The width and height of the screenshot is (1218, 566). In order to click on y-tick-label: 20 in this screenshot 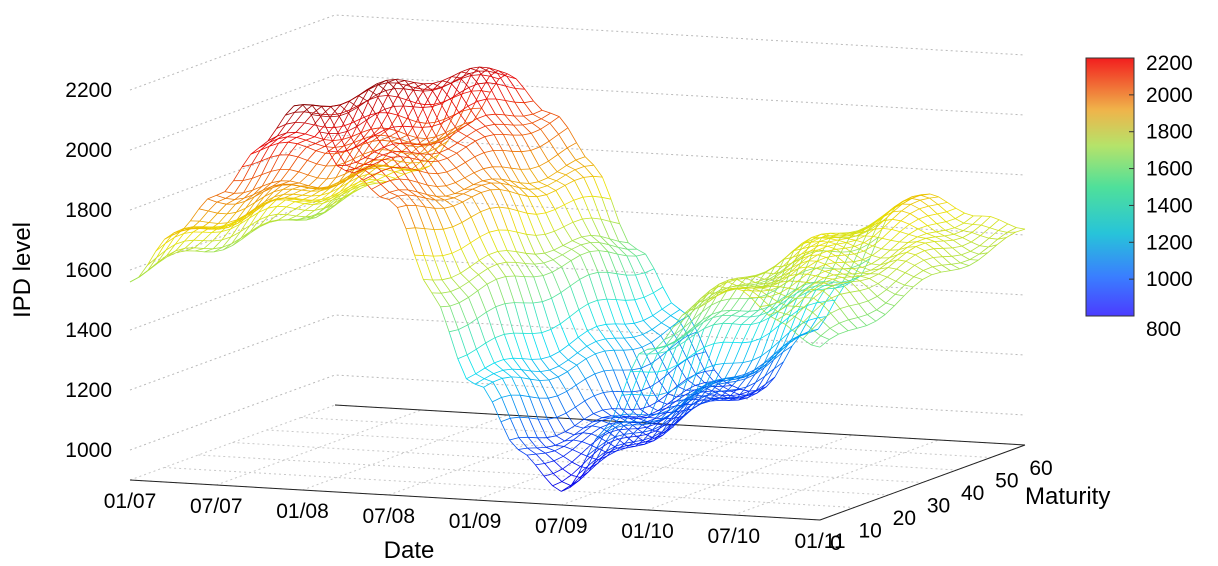, I will do `click(904, 518)`.